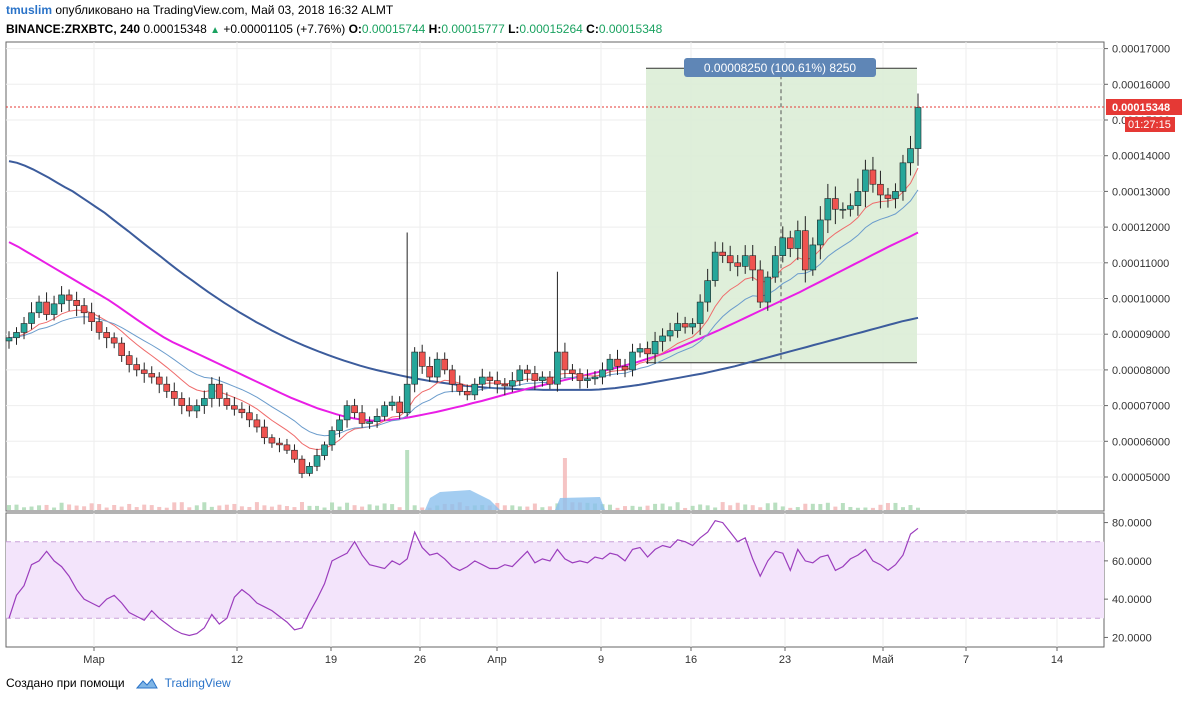 Image resolution: width=1182 pixels, height=703 pixels. Describe the element at coordinates (1141, 192) in the screenshot. I see `price-tick-label: 0.00013000` at that location.